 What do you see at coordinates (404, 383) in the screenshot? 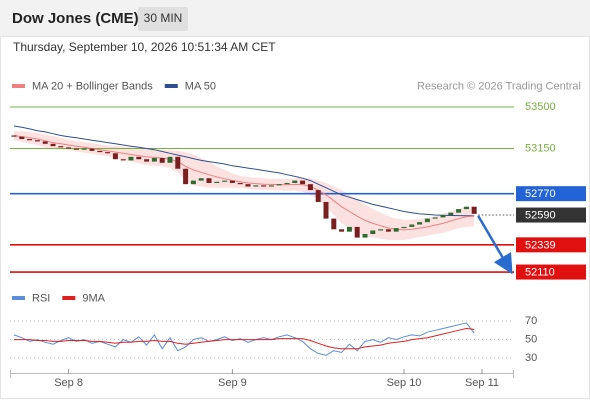
I see `x-tick-label: Sep 10` at bounding box center [404, 383].